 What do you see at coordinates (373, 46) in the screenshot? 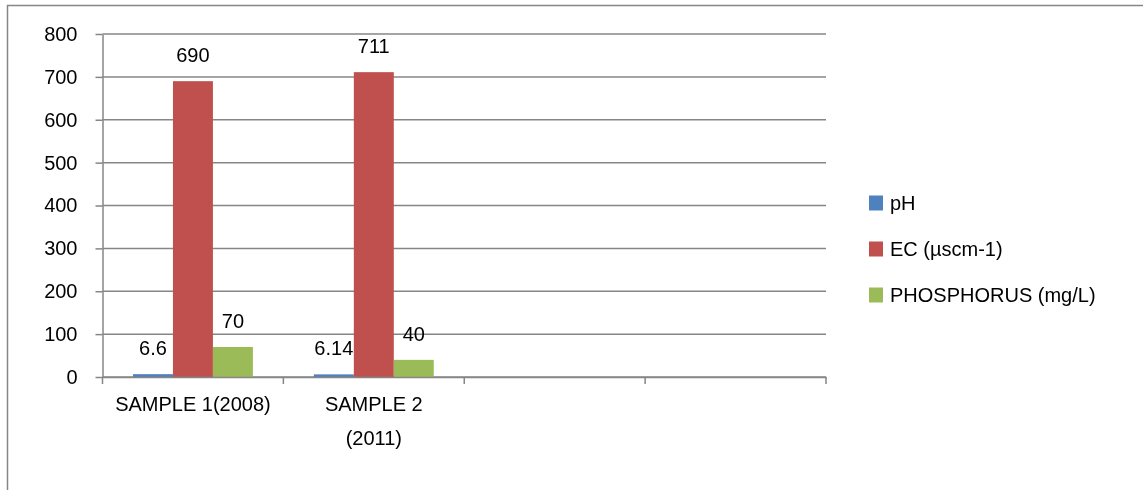
I see `data-label: 711` at bounding box center [373, 46].